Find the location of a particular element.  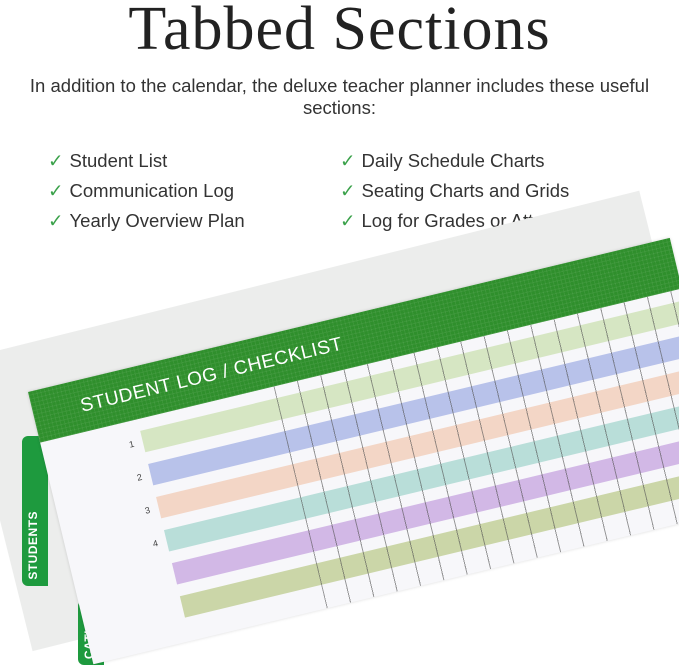

list-item: ✓ Daily Schedule Charts is located at coordinates (472, 161).